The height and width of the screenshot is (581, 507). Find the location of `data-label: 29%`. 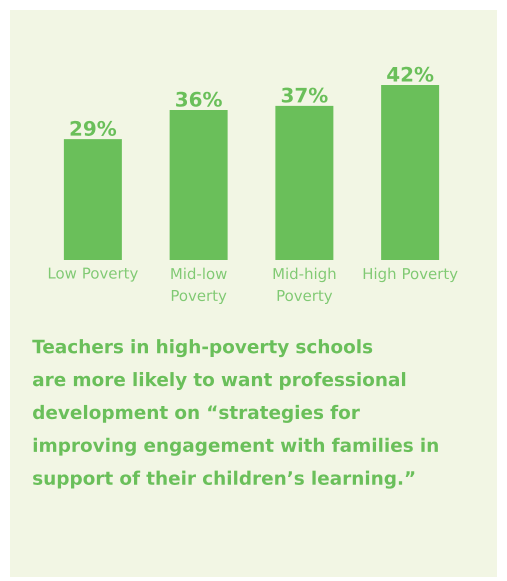

data-label: 29% is located at coordinates (93, 128).